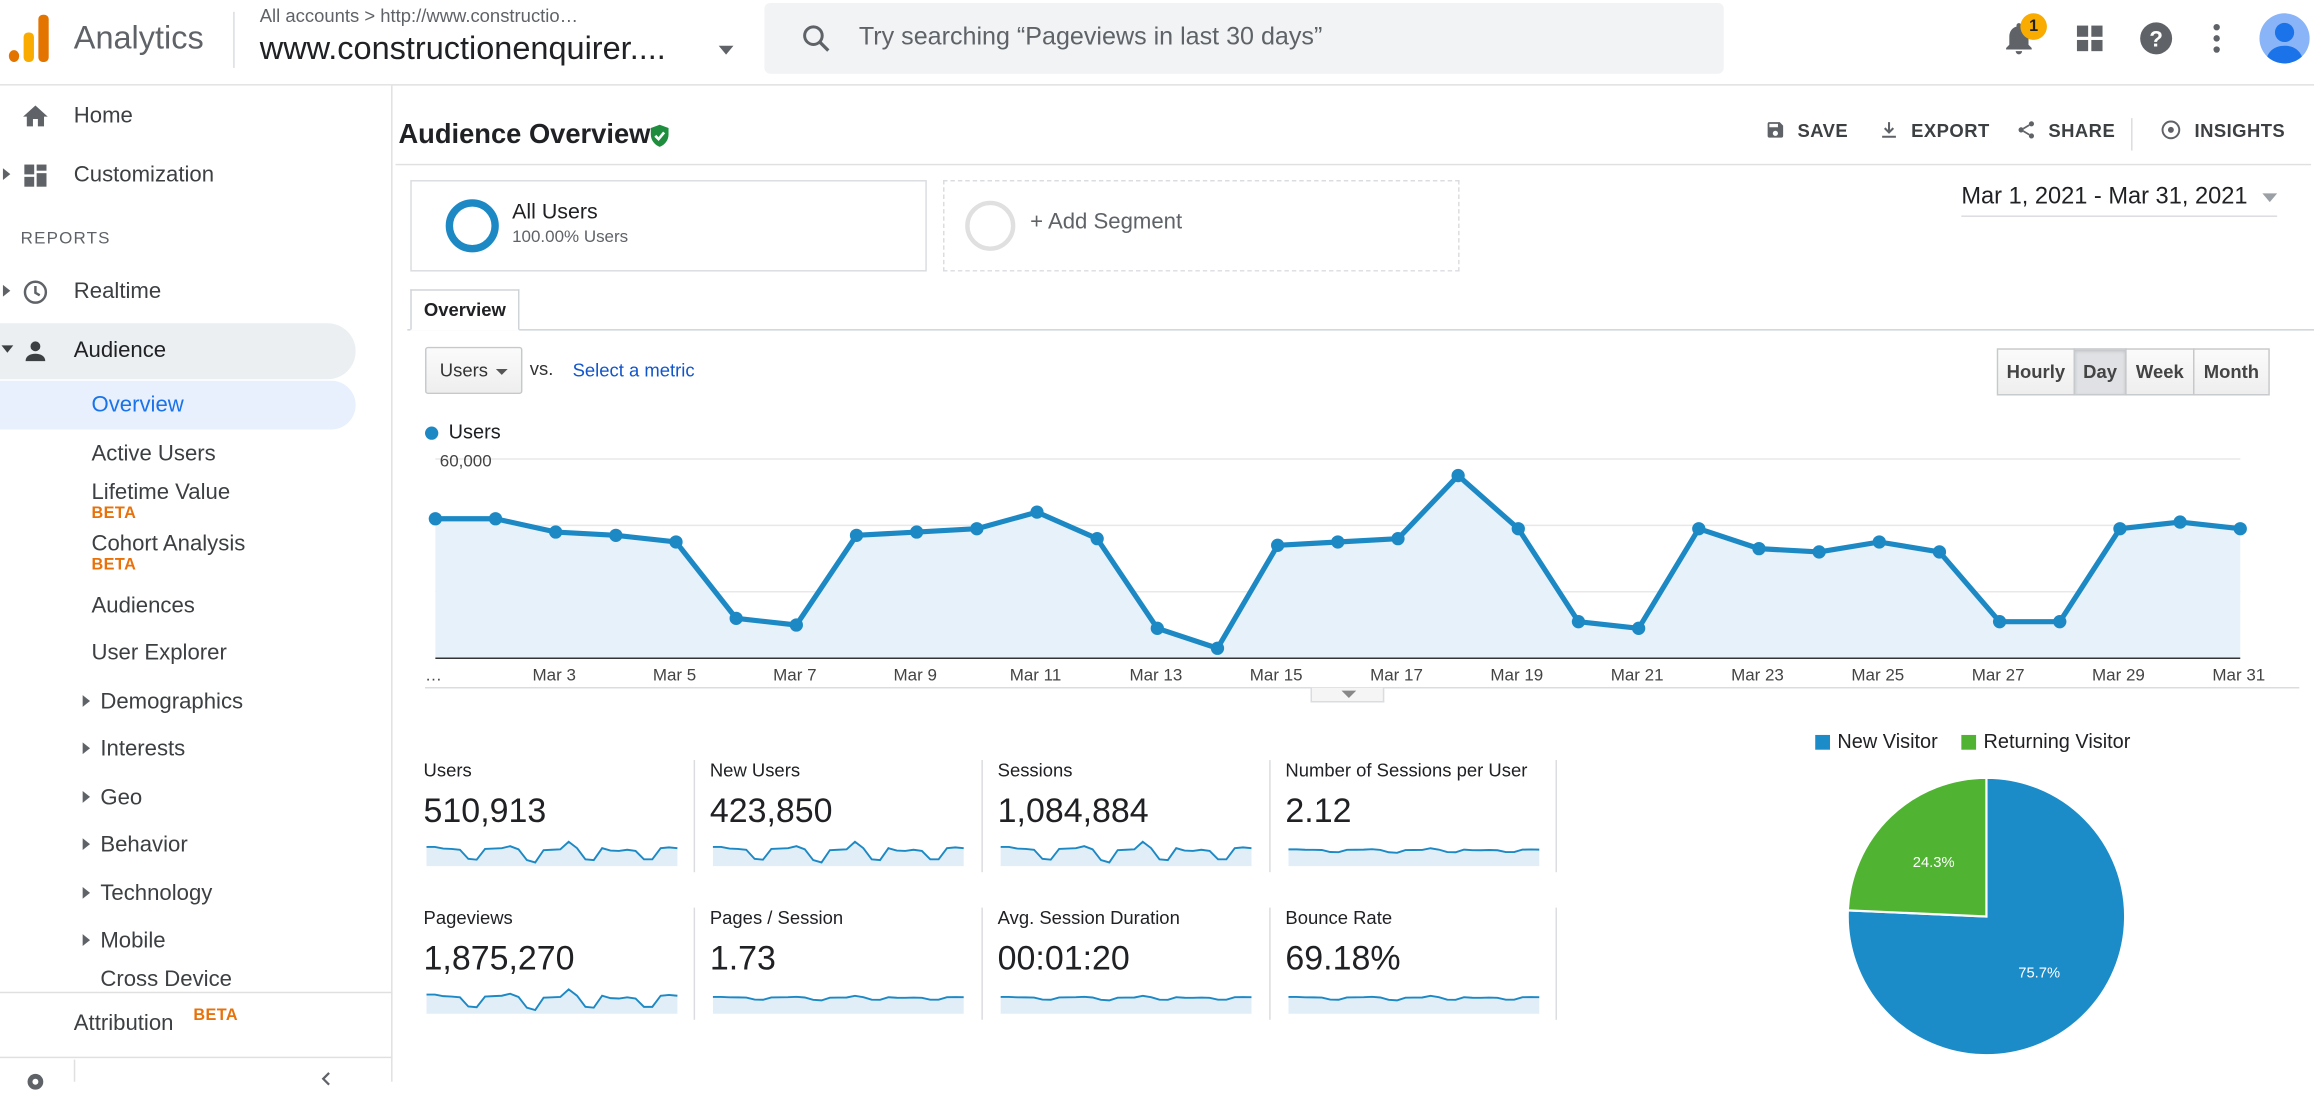 Image resolution: width=2314 pixels, height=1094 pixels. I want to click on sidebar-item-active-users: Active Users, so click(178, 454).